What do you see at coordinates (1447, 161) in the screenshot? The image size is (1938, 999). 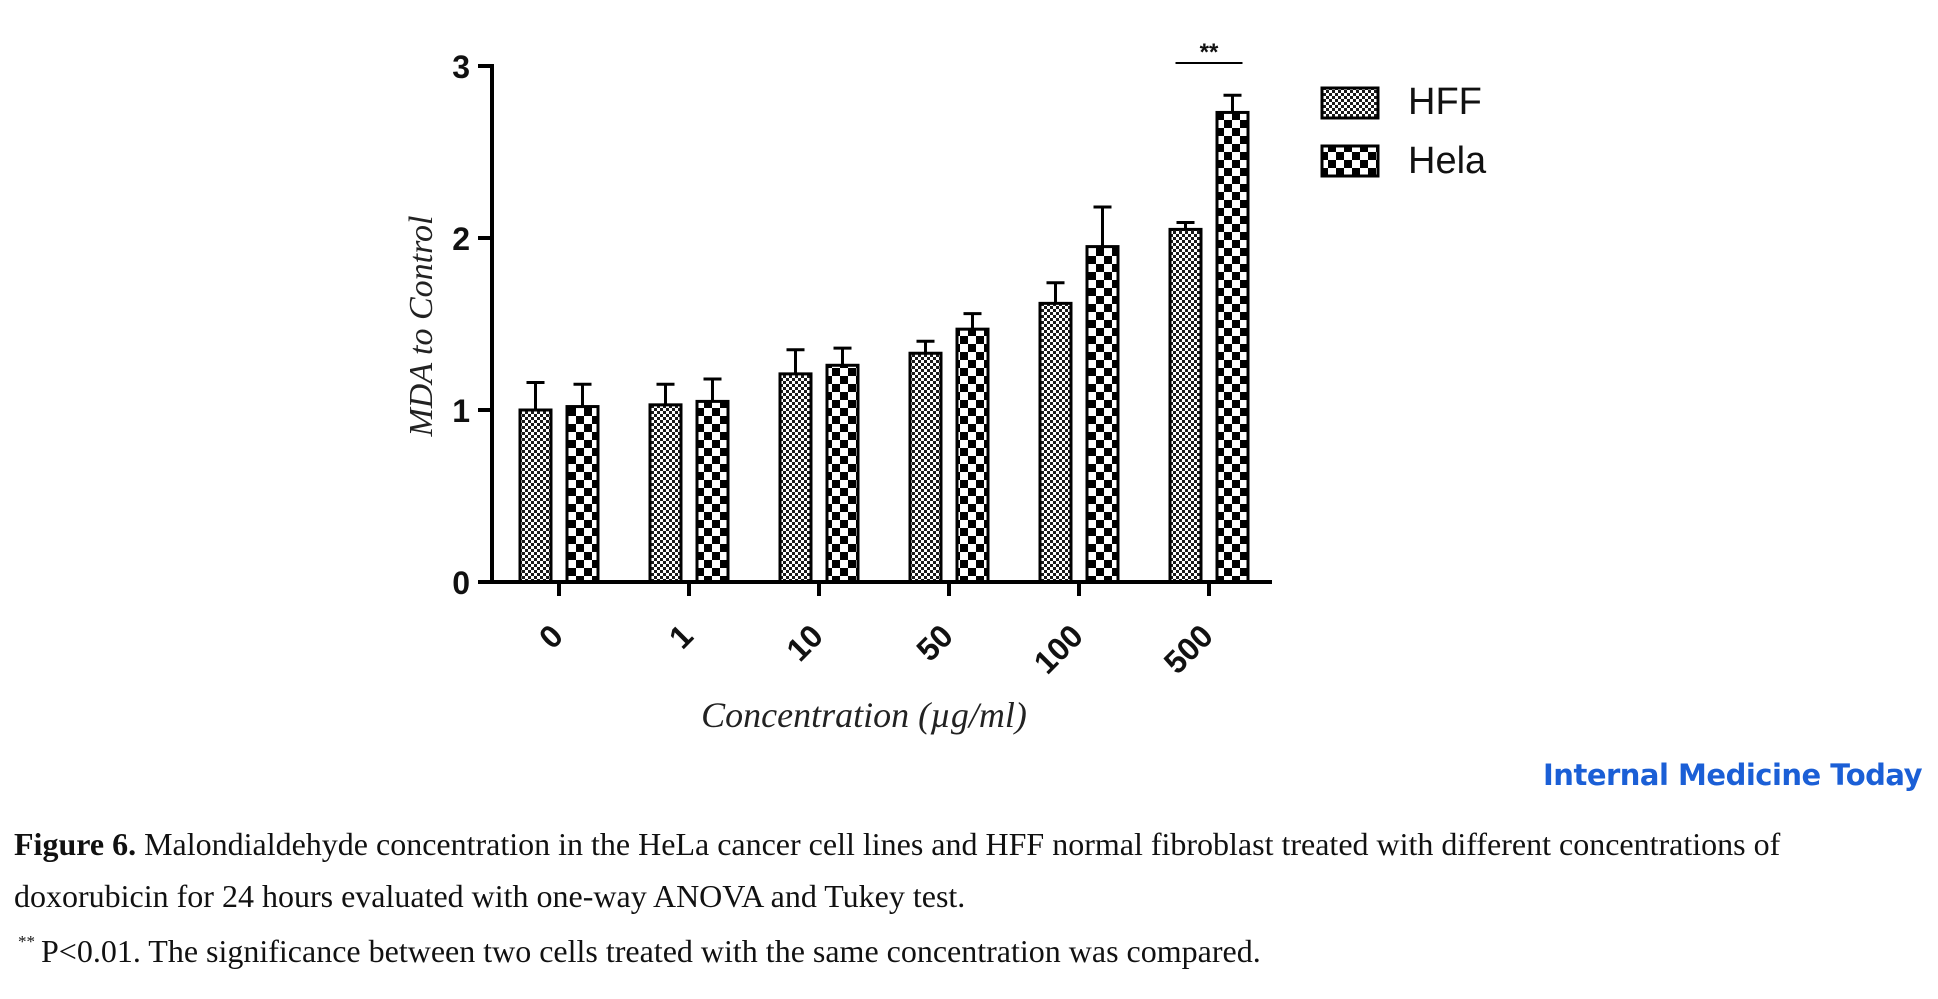 I see `legend-label-hela: Hela` at bounding box center [1447, 161].